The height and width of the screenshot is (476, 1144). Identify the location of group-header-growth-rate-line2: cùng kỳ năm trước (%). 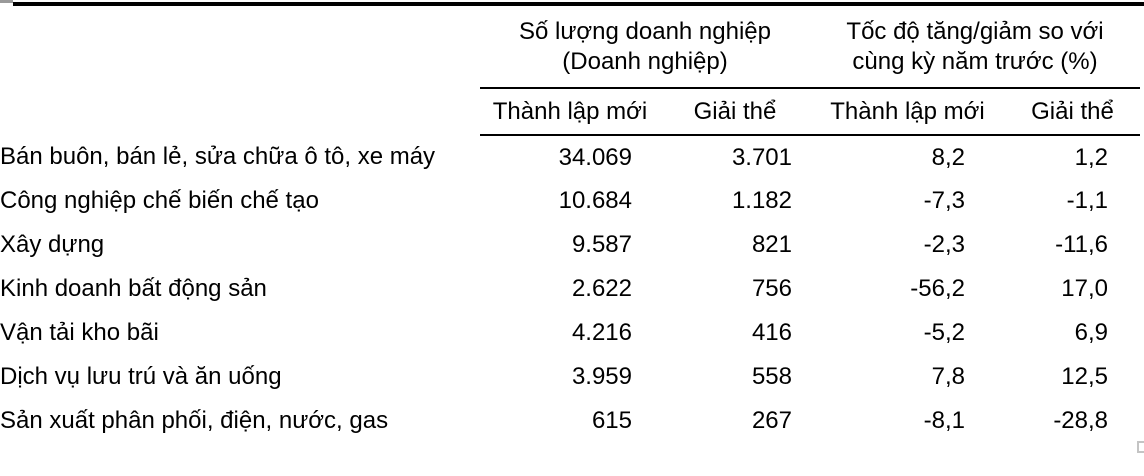
(975, 61).